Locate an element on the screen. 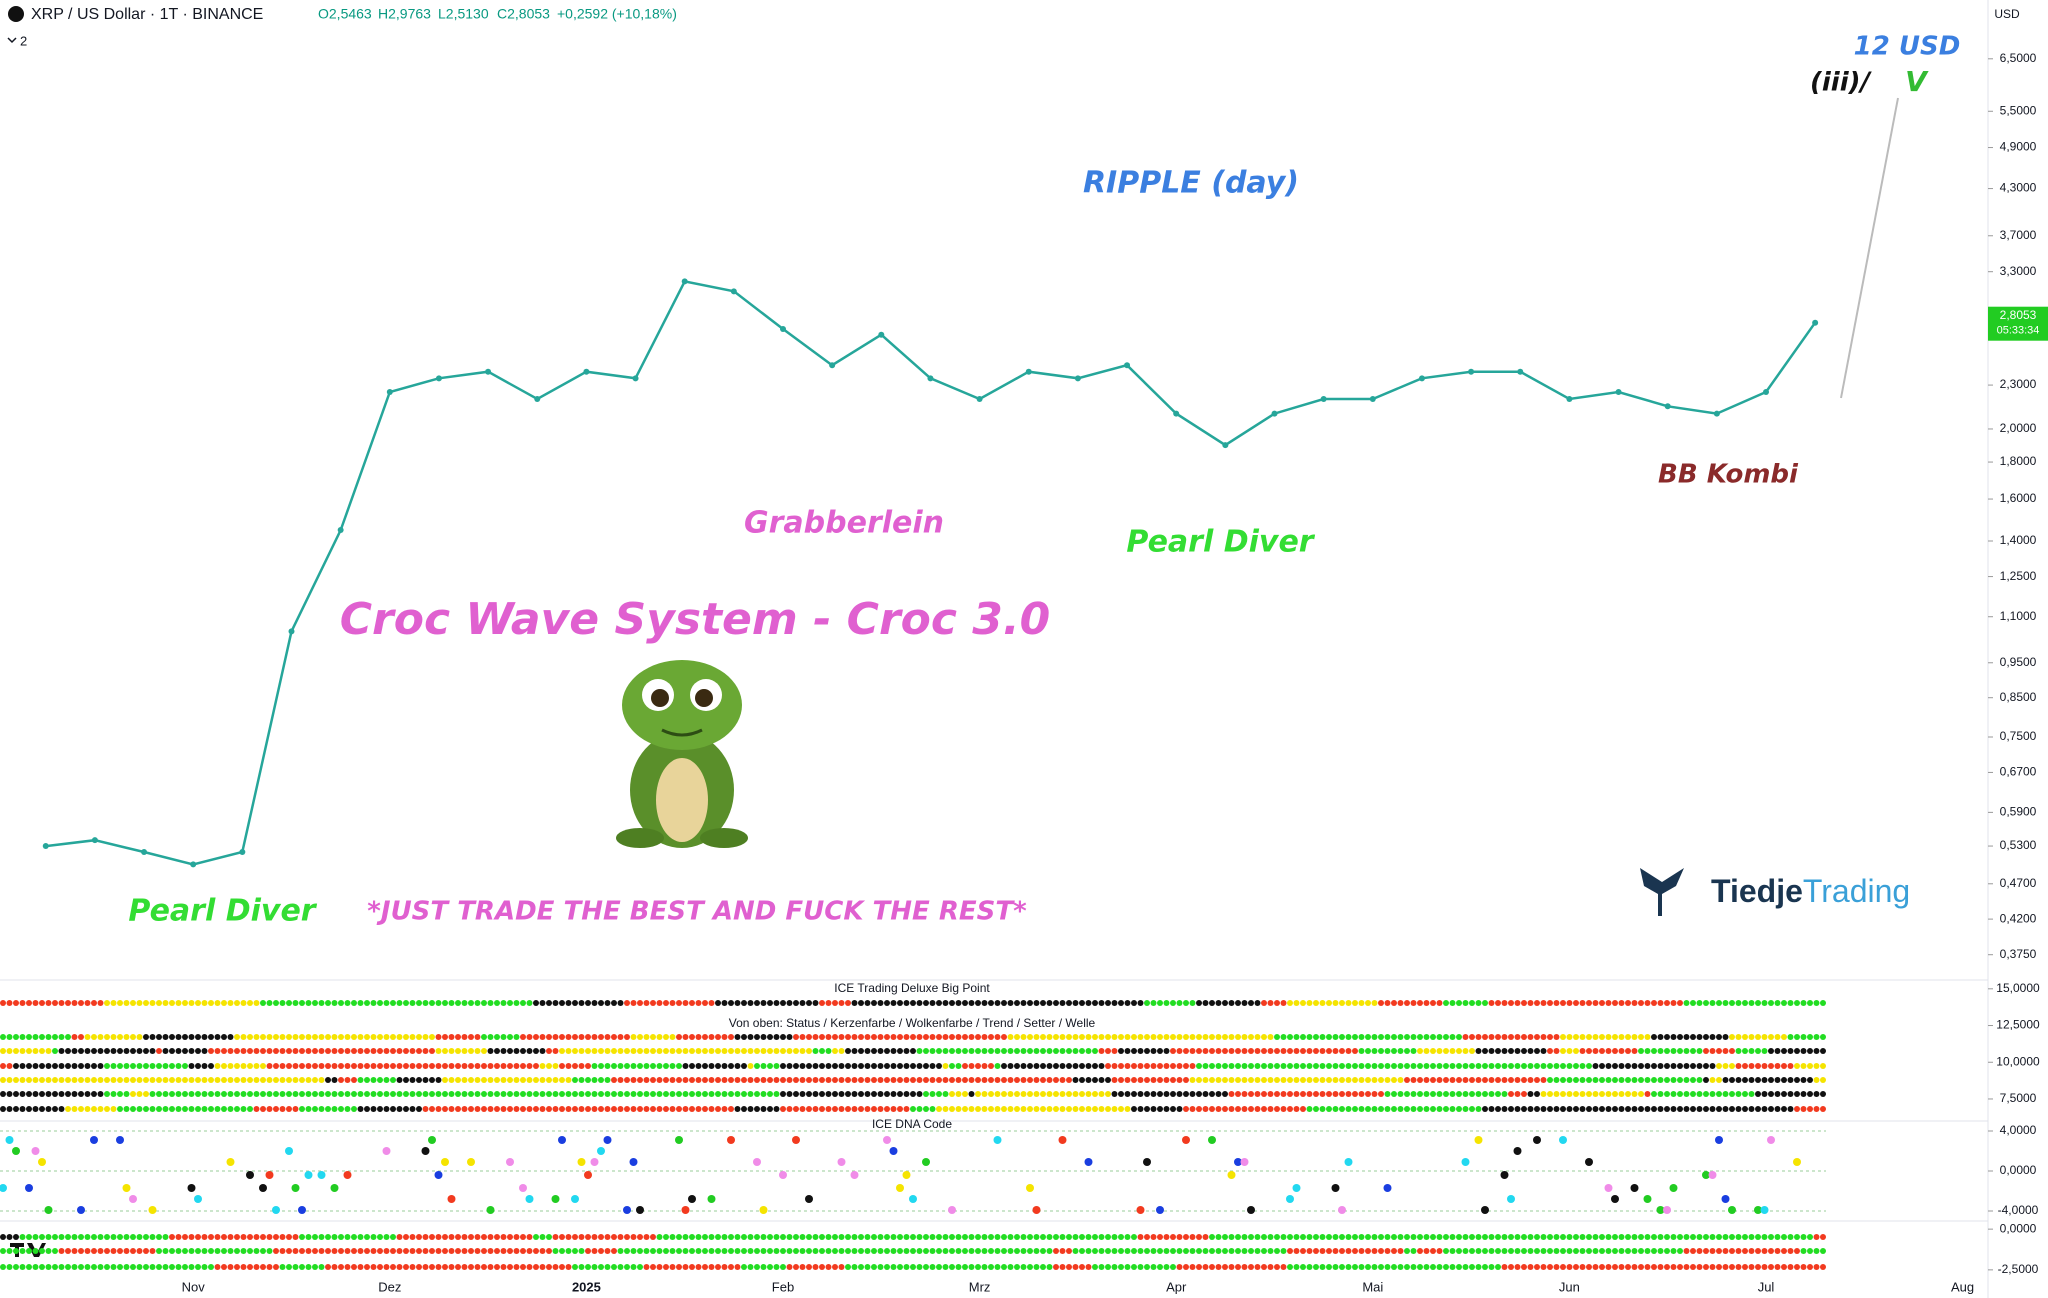 Image resolution: width=2048 pixels, height=1298 pixels. symbol: XRP / US Dollar · 1T · BINANCE is located at coordinates (147, 14).